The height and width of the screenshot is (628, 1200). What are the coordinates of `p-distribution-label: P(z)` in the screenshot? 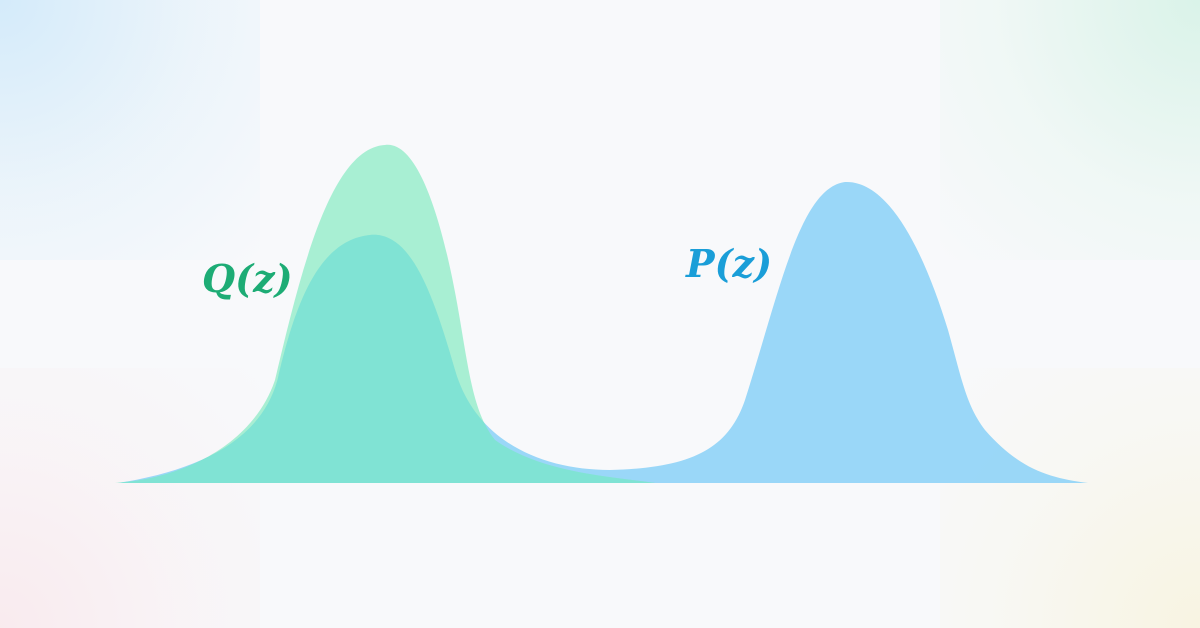 It's located at (729, 263).